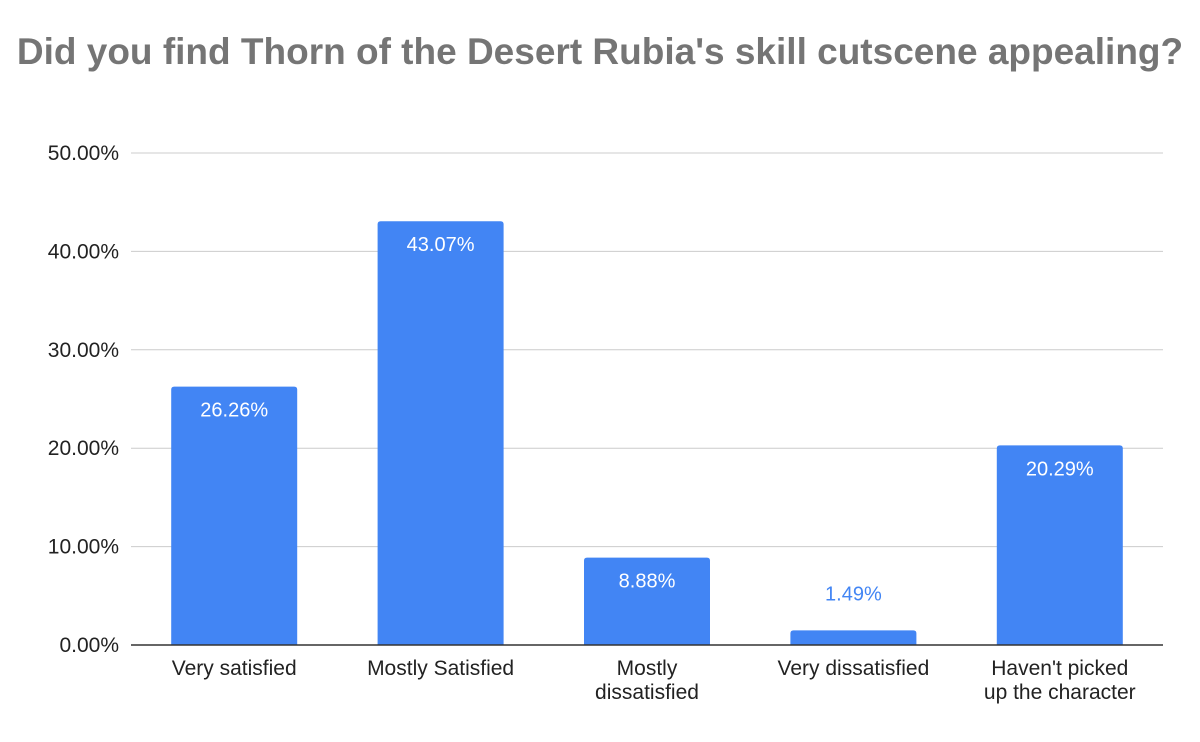 The image size is (1200, 742). Describe the element at coordinates (647, 582) in the screenshot. I see `data-label: 8.88%` at that location.